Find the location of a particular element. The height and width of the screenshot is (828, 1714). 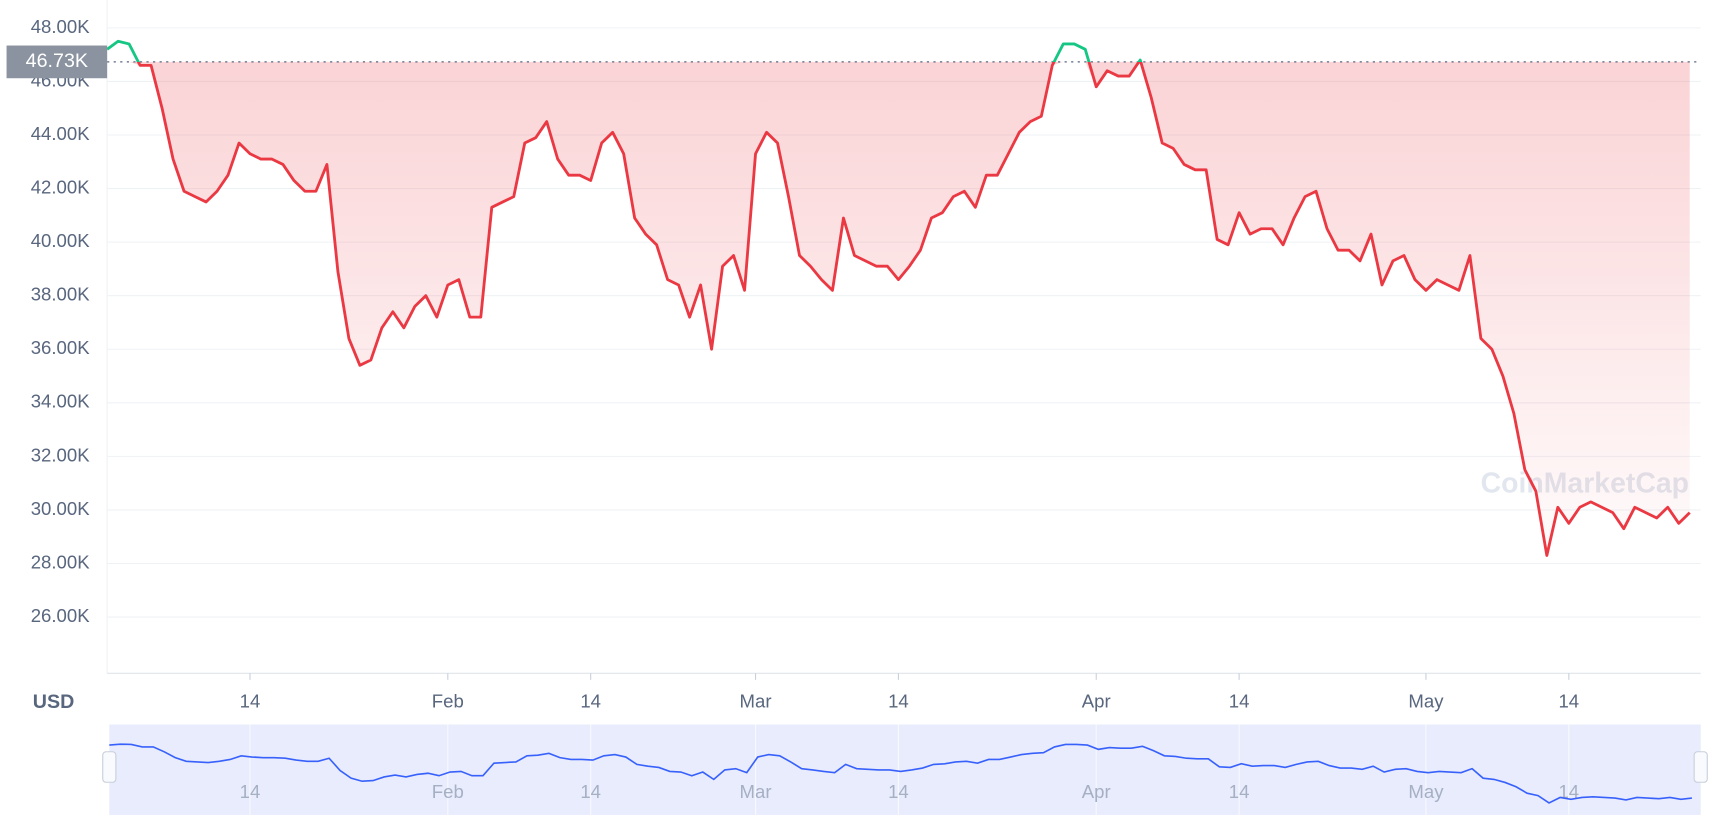

currency-label: USD is located at coordinates (54, 702).